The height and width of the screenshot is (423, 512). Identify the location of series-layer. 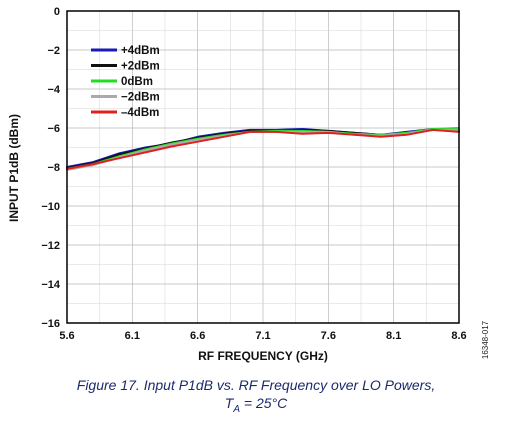
(263, 149).